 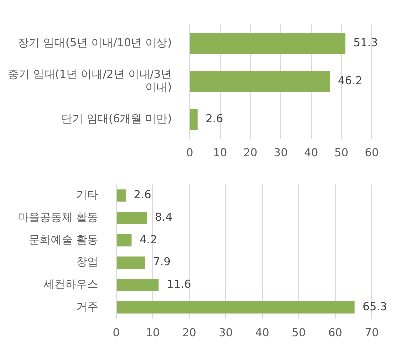 What do you see at coordinates (87, 195) in the screenshot?
I see `y-tick-label: 기타` at bounding box center [87, 195].